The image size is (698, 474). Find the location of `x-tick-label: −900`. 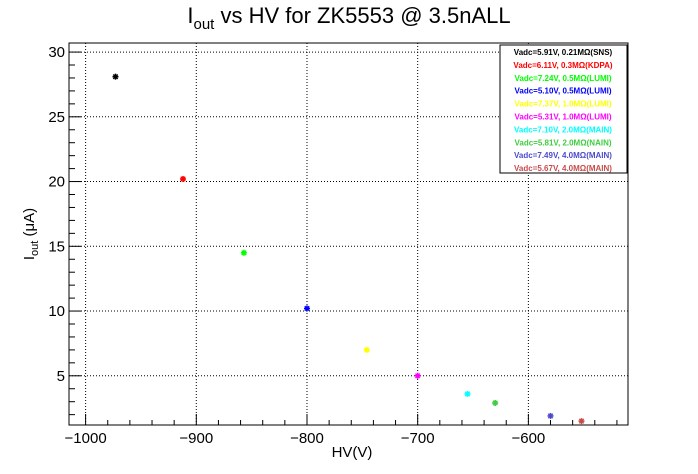

x-tick-label: −900 is located at coordinates (196, 438).